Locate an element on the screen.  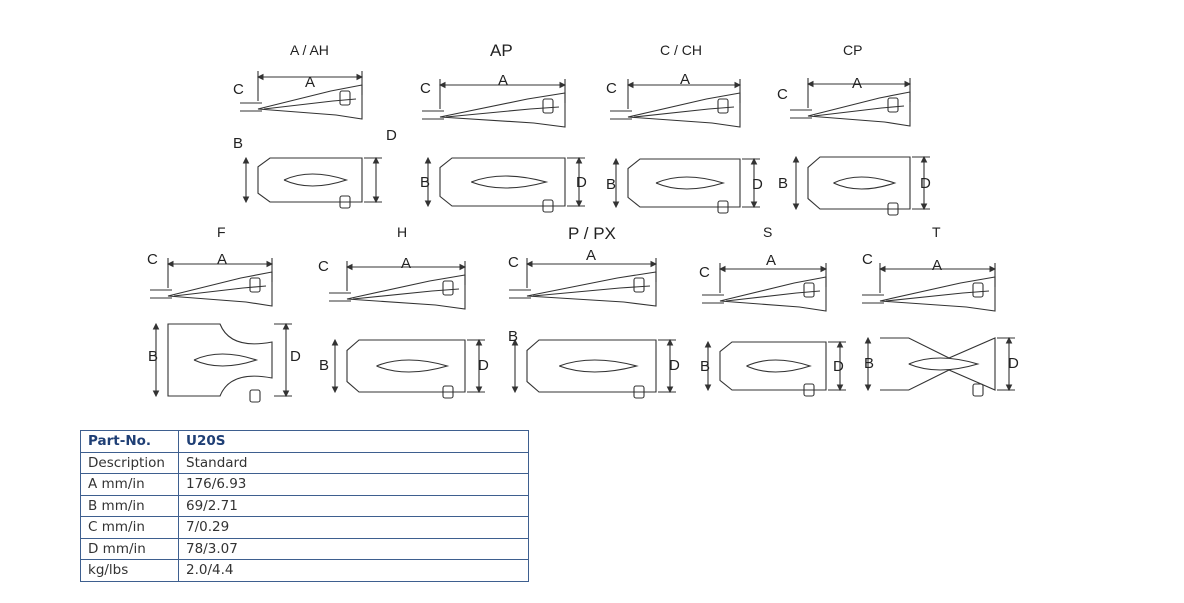
variant-title-p-px: P / PX is located at coordinates (592, 233).